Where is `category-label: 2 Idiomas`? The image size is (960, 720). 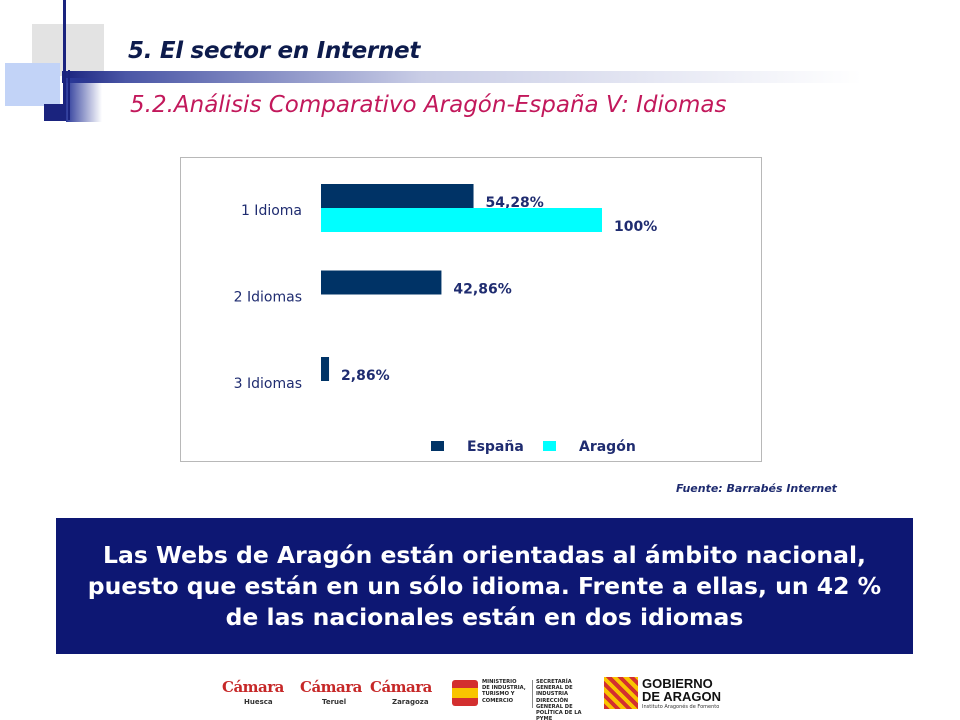
category-label: 2 Idiomas is located at coordinates (268, 298).